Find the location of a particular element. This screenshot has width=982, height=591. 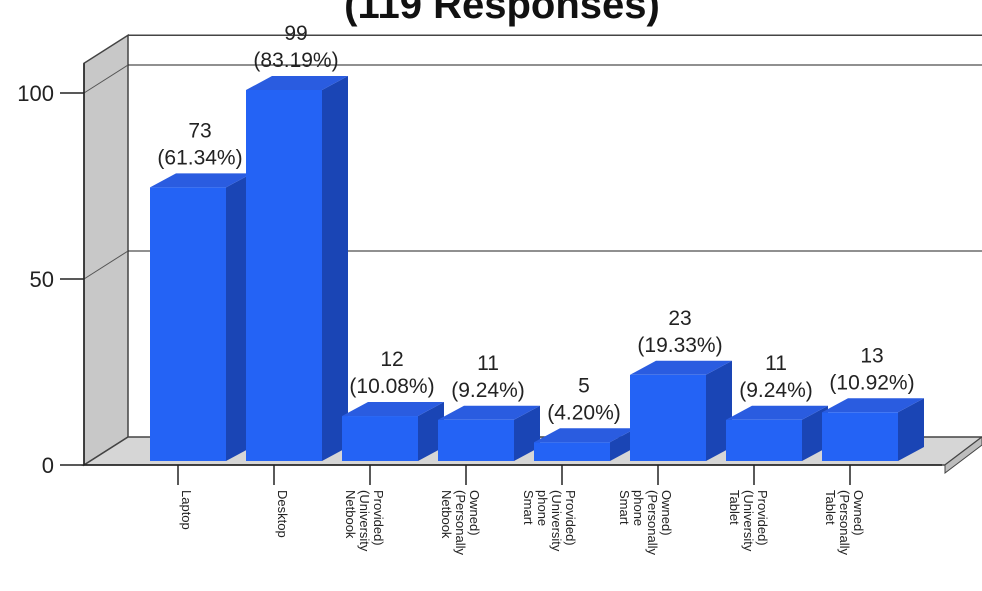

category-label: Tablet (University Provided) is located at coordinates (748, 521).